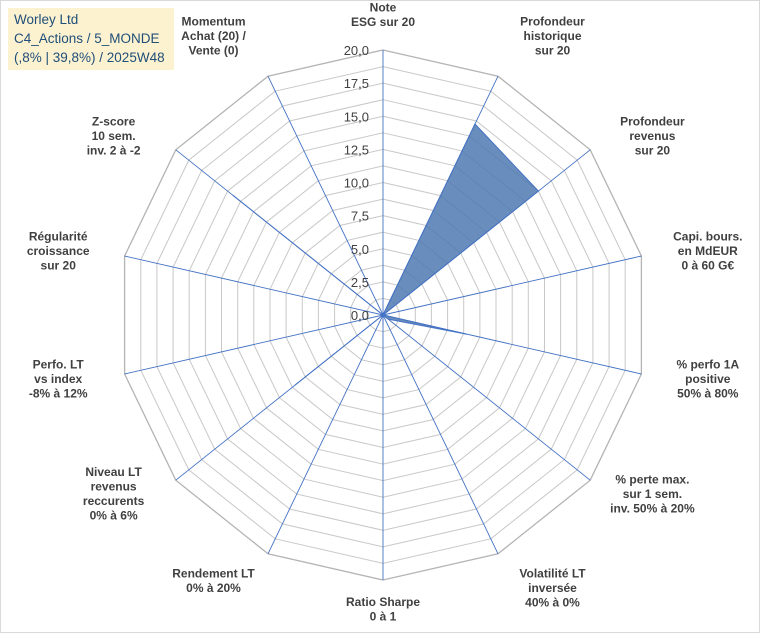 Image resolution: width=760 pixels, height=633 pixels. What do you see at coordinates (114, 151) in the screenshot?
I see `radar-category-label-line: inv. 2 à -2` at bounding box center [114, 151].